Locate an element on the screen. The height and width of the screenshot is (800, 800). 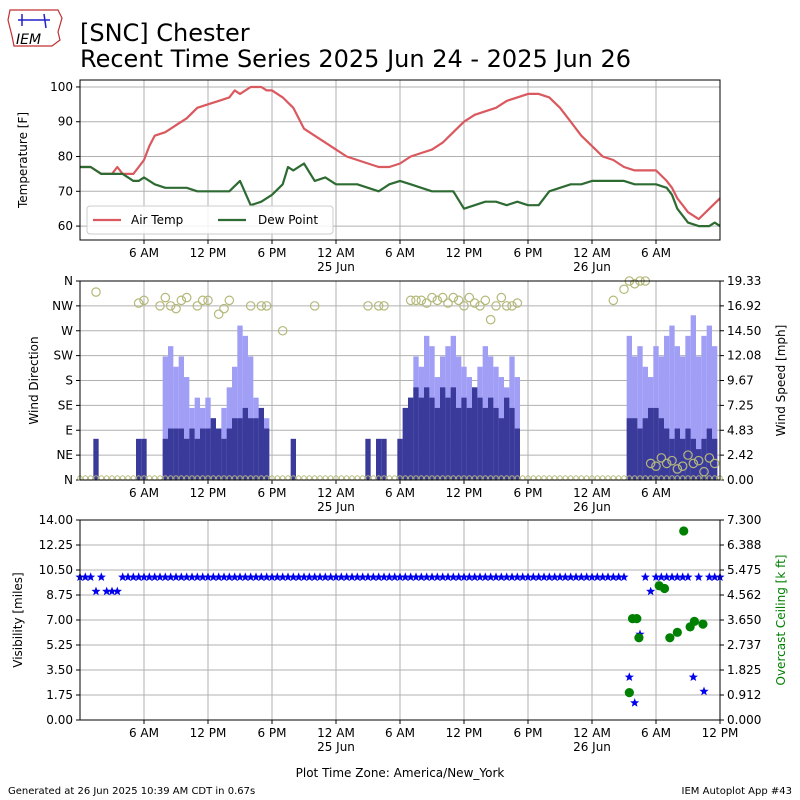
ceiling-tick-label: 0.912 is located at coordinates (744, 695).